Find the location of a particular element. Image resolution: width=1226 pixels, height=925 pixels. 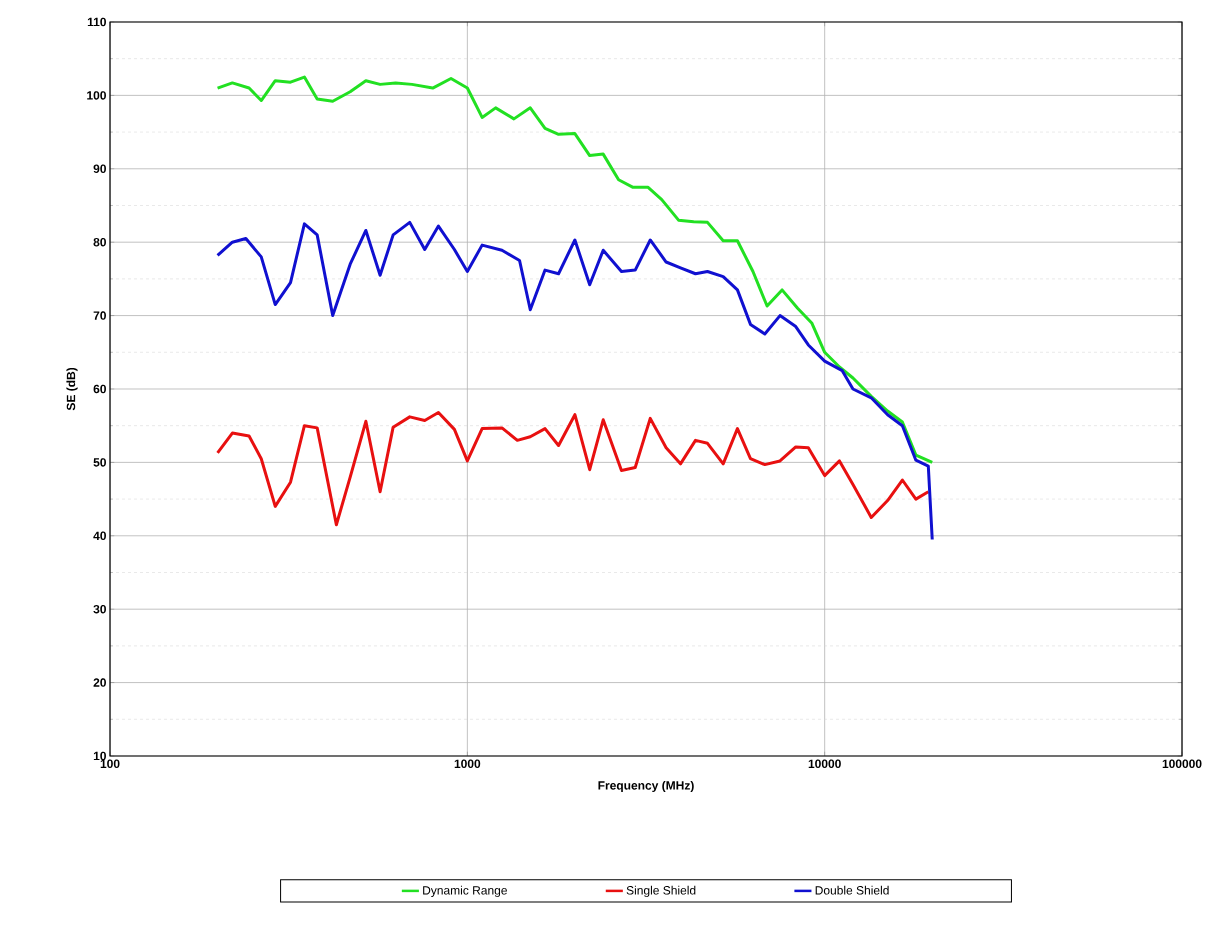

legend-label: Single Shield is located at coordinates (661, 891).